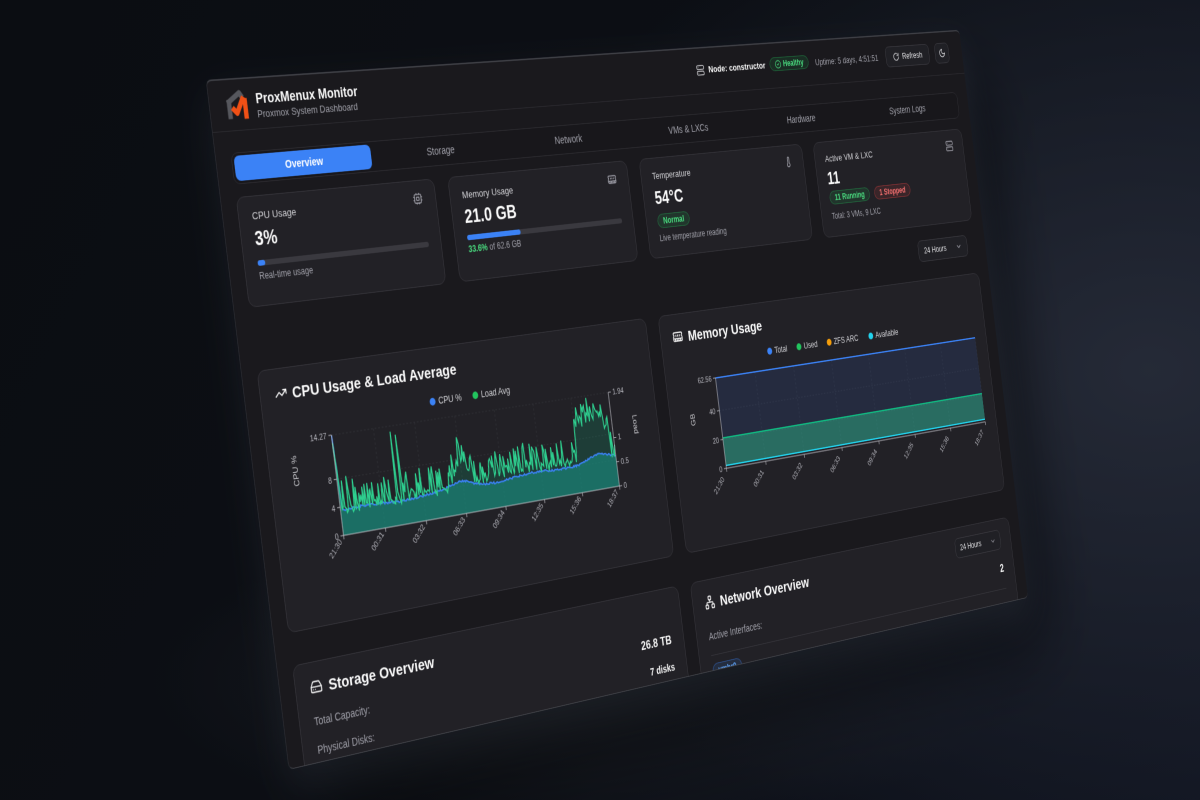 The width and height of the screenshot is (1200, 800). Describe the element at coordinates (330, 481) in the screenshot. I see `svg-text: 8` at that location.